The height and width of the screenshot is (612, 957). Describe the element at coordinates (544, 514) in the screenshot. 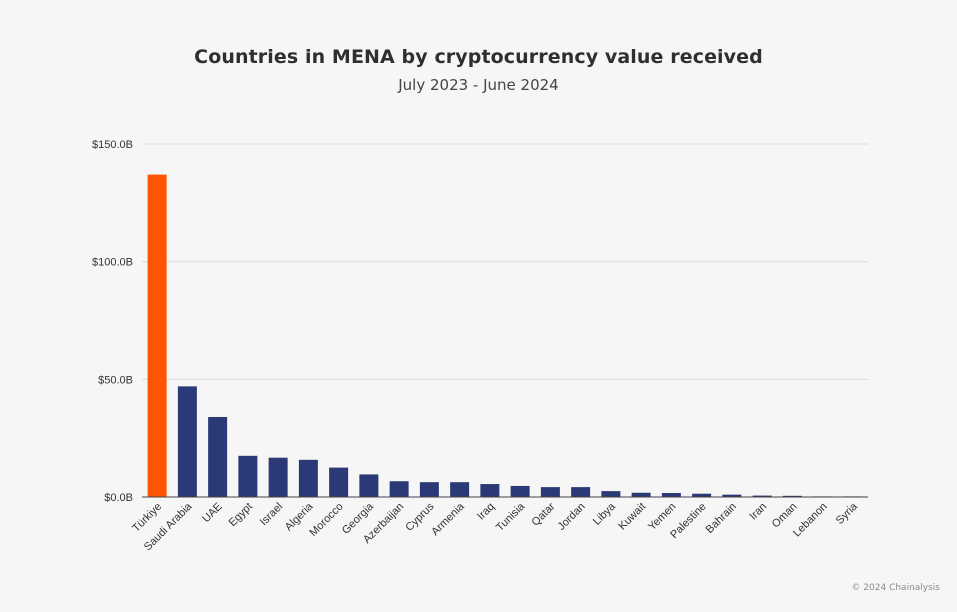

I see `x-tick-label: Qatar` at that location.